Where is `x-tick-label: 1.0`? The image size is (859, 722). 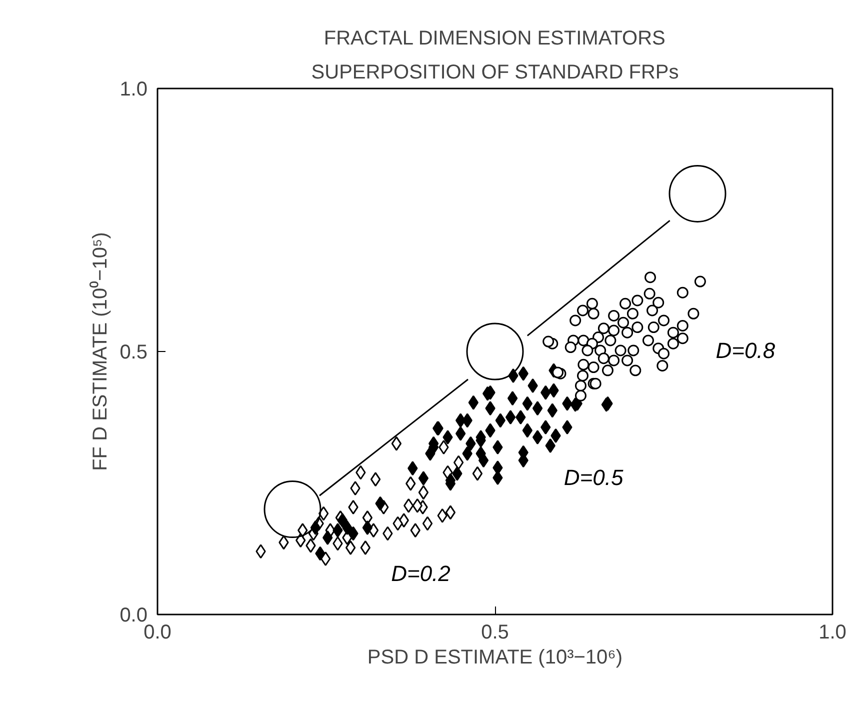
x-tick-label: 1.0 is located at coordinates (832, 633).